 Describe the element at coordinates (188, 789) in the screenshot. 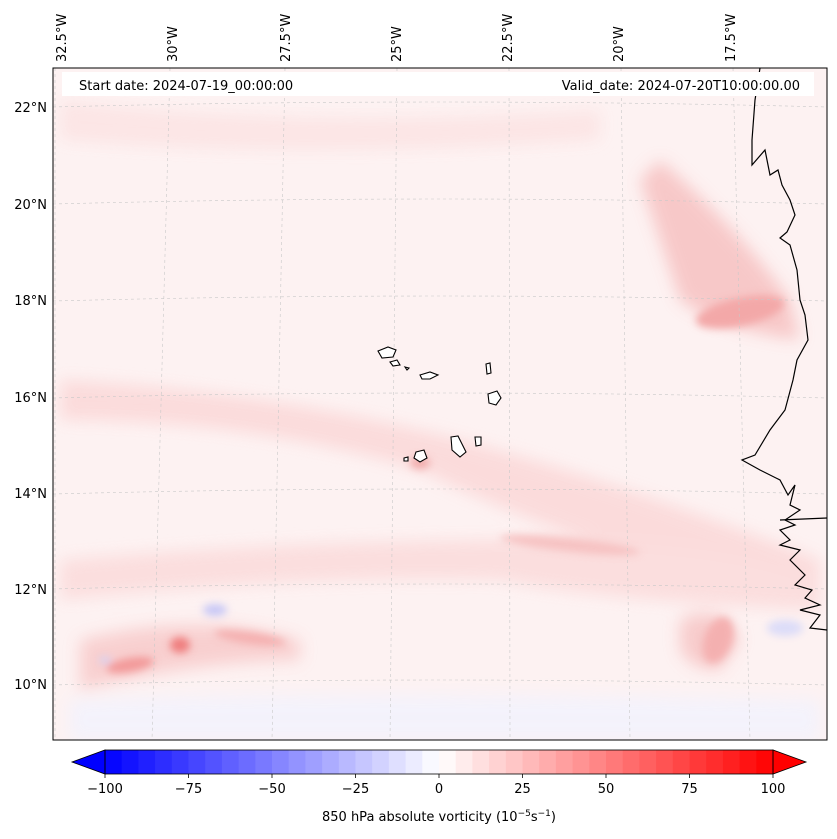

I see `colorbar-tick-label: −75` at that location.